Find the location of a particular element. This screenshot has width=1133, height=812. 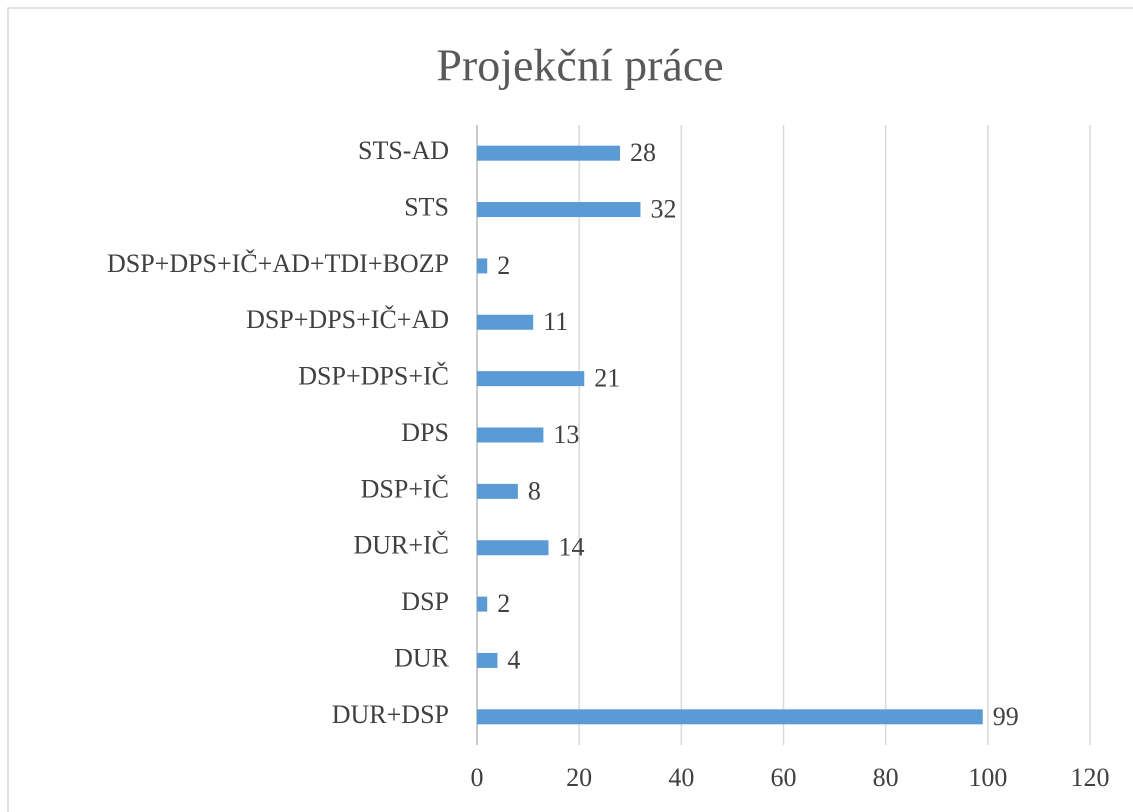

data-label: 4 is located at coordinates (513, 659).